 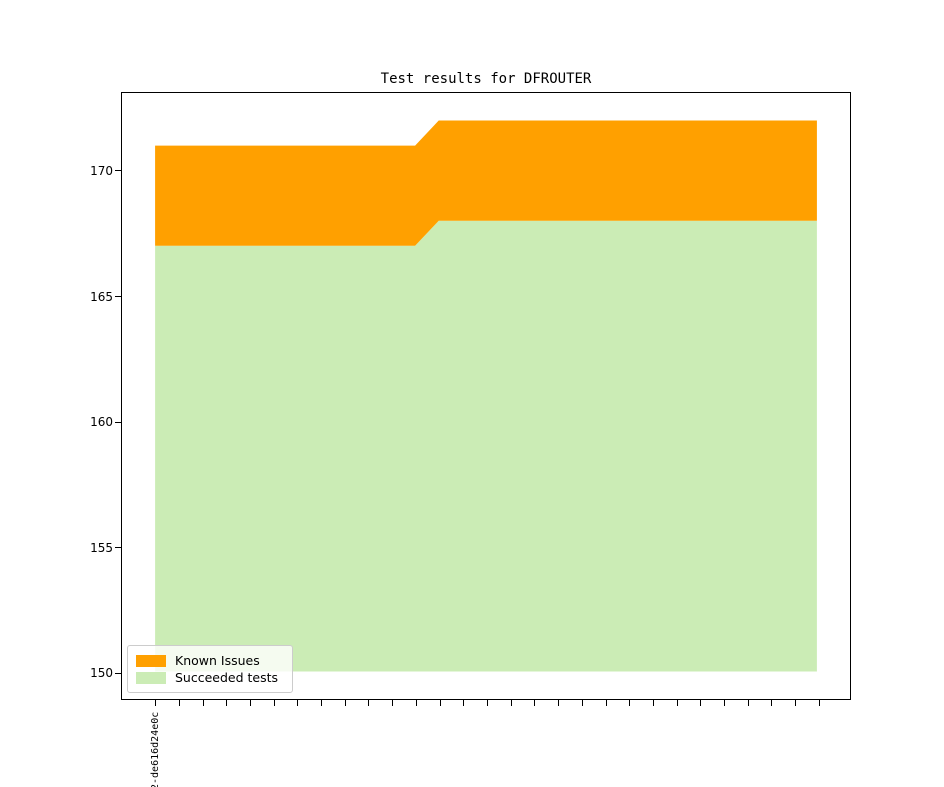 What do you see at coordinates (101, 547) in the screenshot?
I see `y-tick-label: 155` at bounding box center [101, 547].